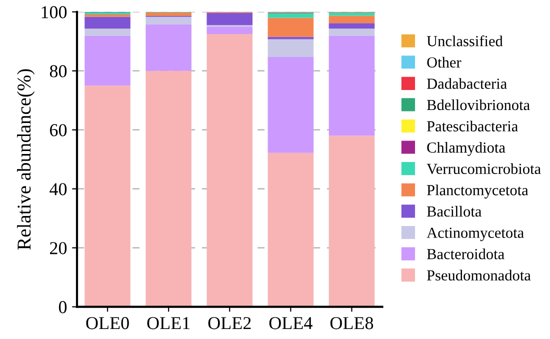 Image resolution: width=550 pixels, height=339 pixels. I want to click on x-tick-label: OLE4, so click(290, 323).